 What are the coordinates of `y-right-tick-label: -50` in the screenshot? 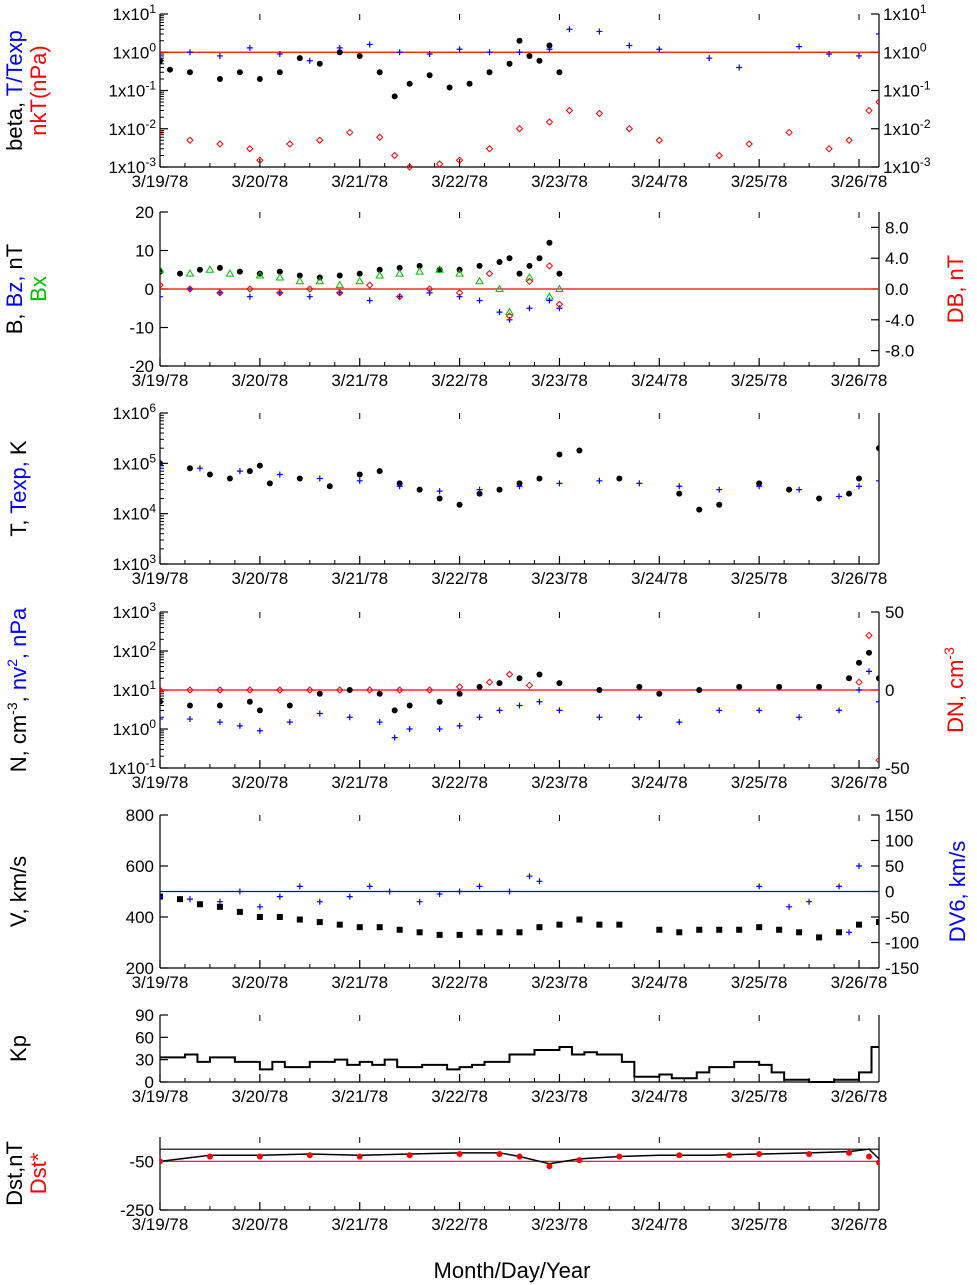 It's located at (897, 917).